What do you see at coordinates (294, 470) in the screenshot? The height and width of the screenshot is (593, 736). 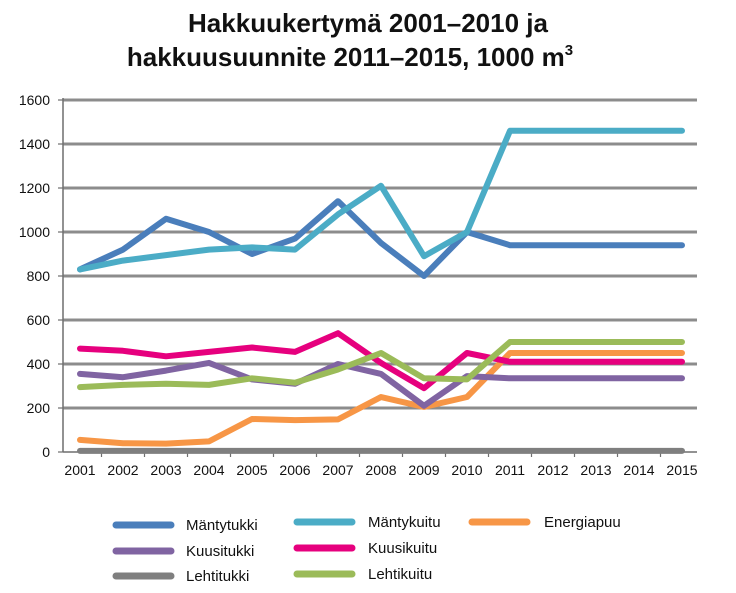 I see `x-tick-label: 2006` at bounding box center [294, 470].